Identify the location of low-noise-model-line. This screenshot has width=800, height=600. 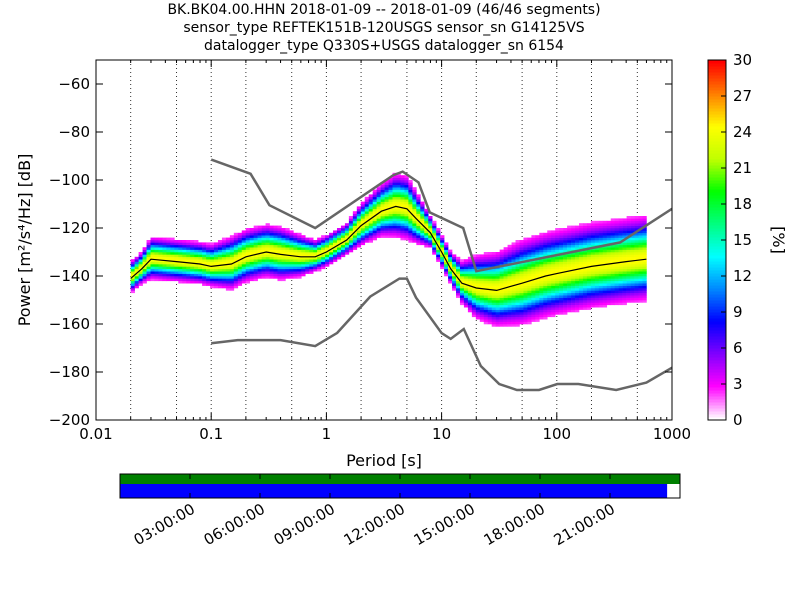
(441, 334).